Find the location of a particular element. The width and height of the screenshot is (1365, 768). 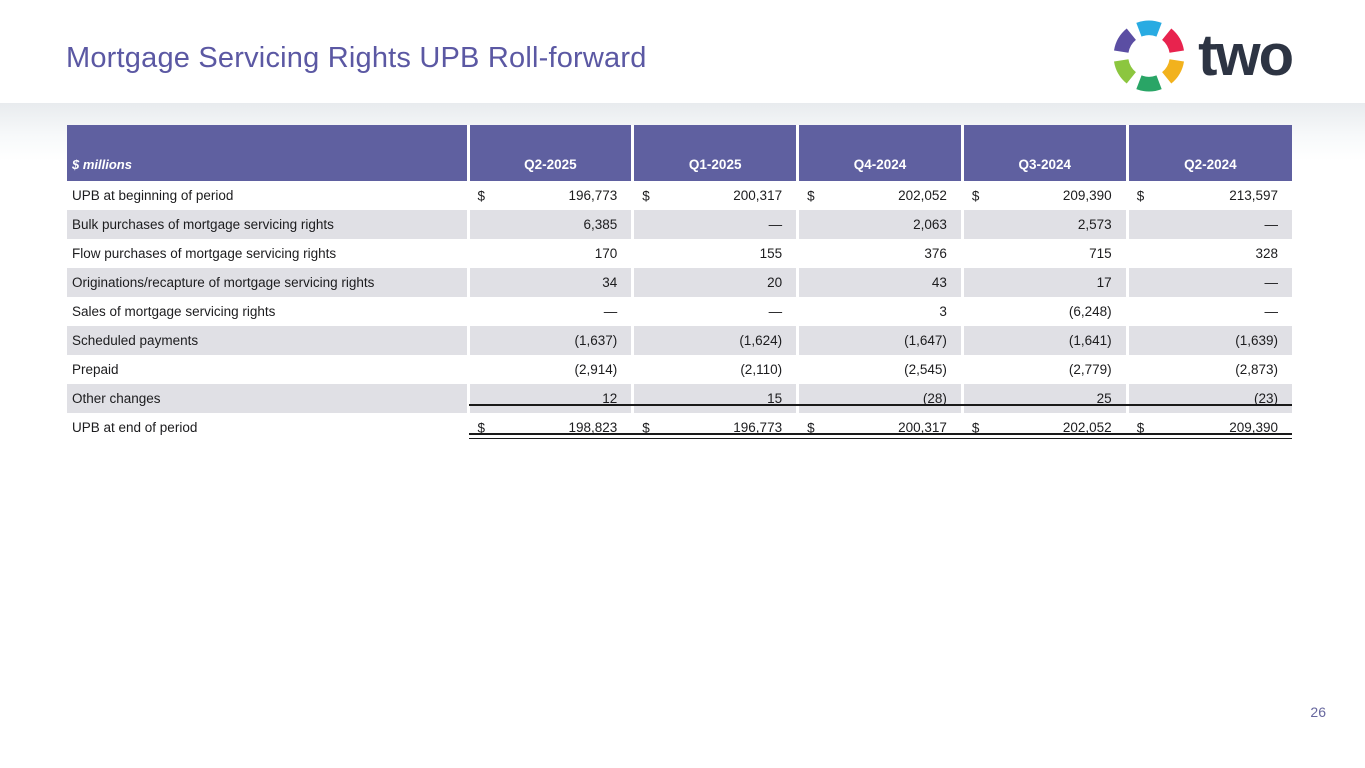

cell-value: 43 is located at coordinates (880, 282).